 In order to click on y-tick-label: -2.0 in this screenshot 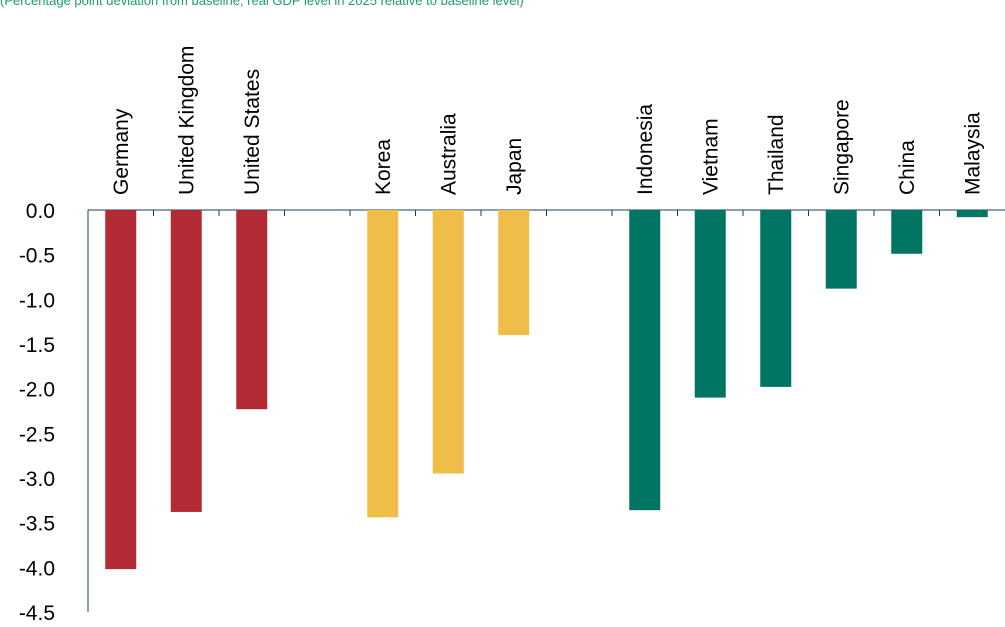, I will do `click(37, 390)`.